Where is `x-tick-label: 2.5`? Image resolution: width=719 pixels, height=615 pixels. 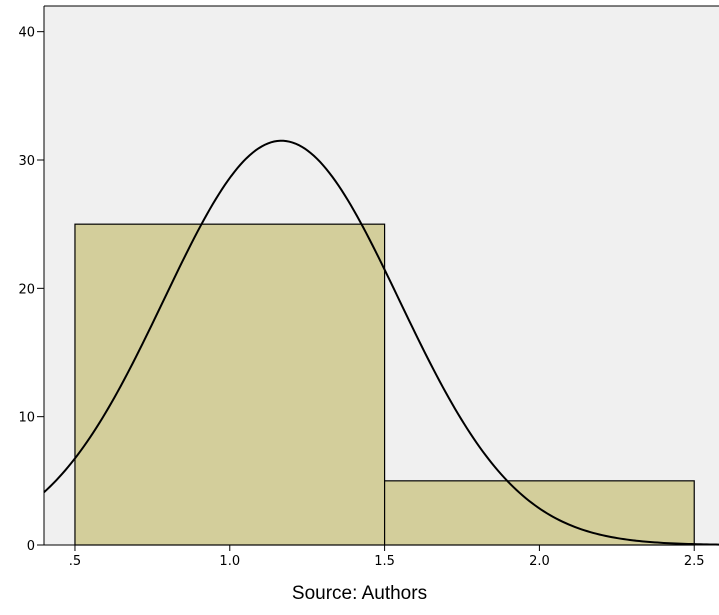 x-tick-label: 2.5 is located at coordinates (694, 561).